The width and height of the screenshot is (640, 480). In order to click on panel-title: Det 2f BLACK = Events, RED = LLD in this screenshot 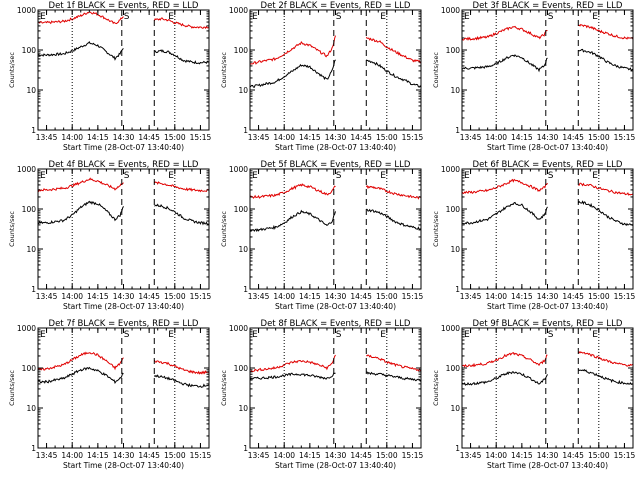, I will do `click(336, 6)`.